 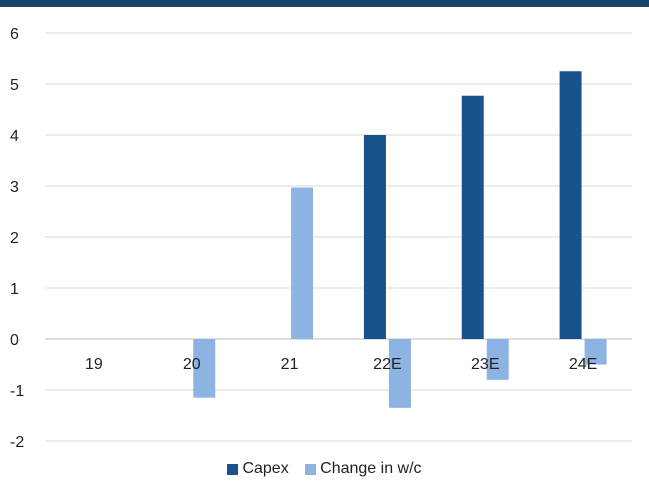 I want to click on bar-change-in-wc-22e, so click(x=399, y=373).